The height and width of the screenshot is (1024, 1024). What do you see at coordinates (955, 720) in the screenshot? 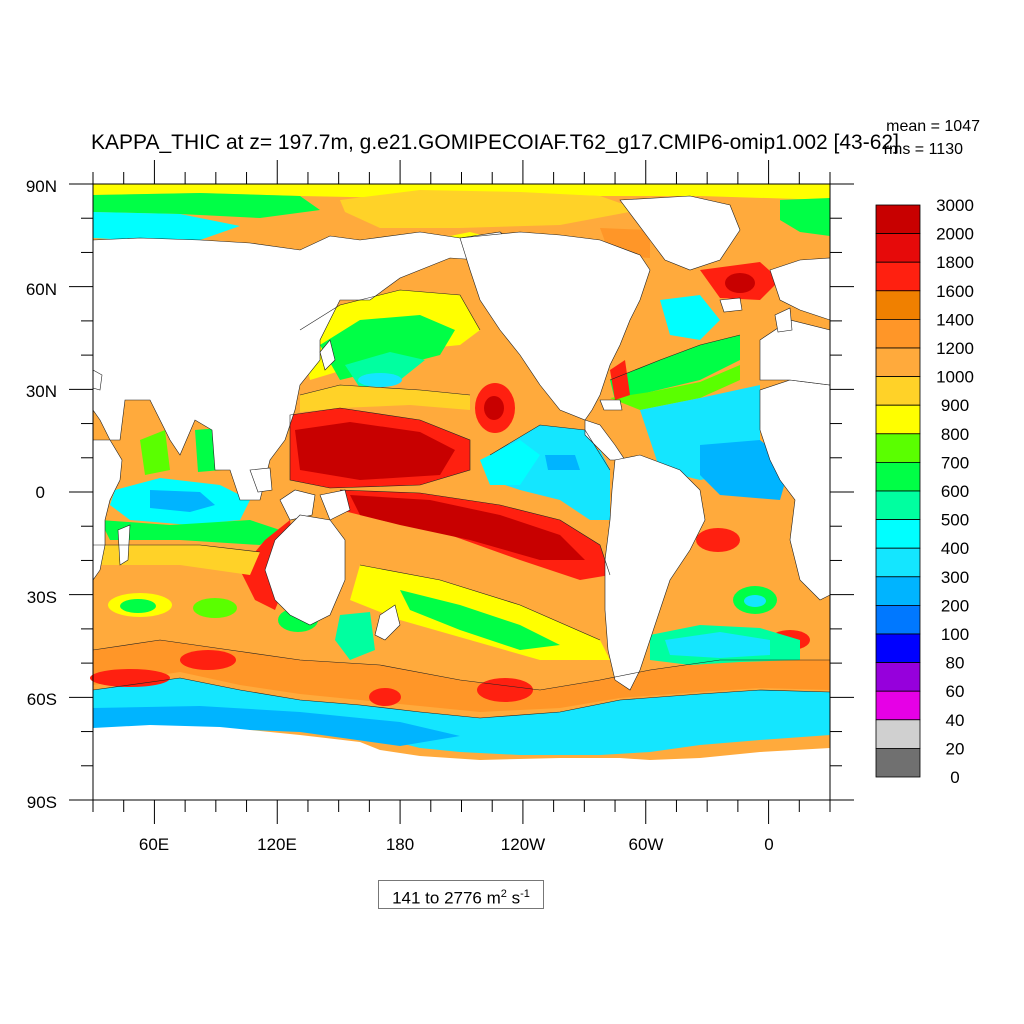
I see `colorbar-label: 40` at bounding box center [955, 720].